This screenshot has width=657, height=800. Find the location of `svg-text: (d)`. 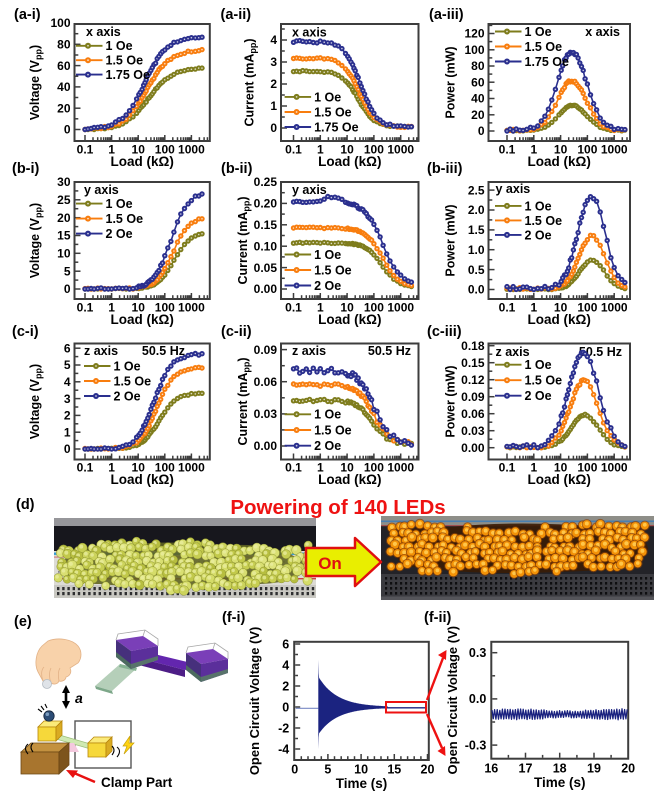

svg-text: (d) is located at coordinates (25, 505).